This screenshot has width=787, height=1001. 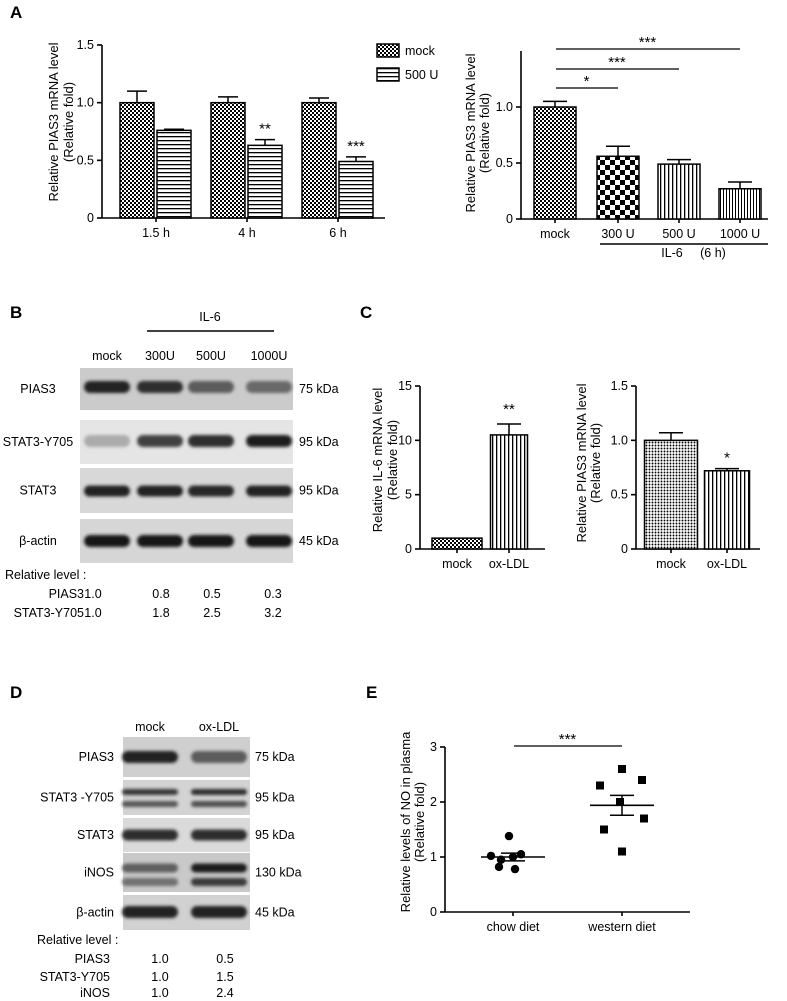 I want to click on relative-level-value: 0.8, so click(x=160, y=594).